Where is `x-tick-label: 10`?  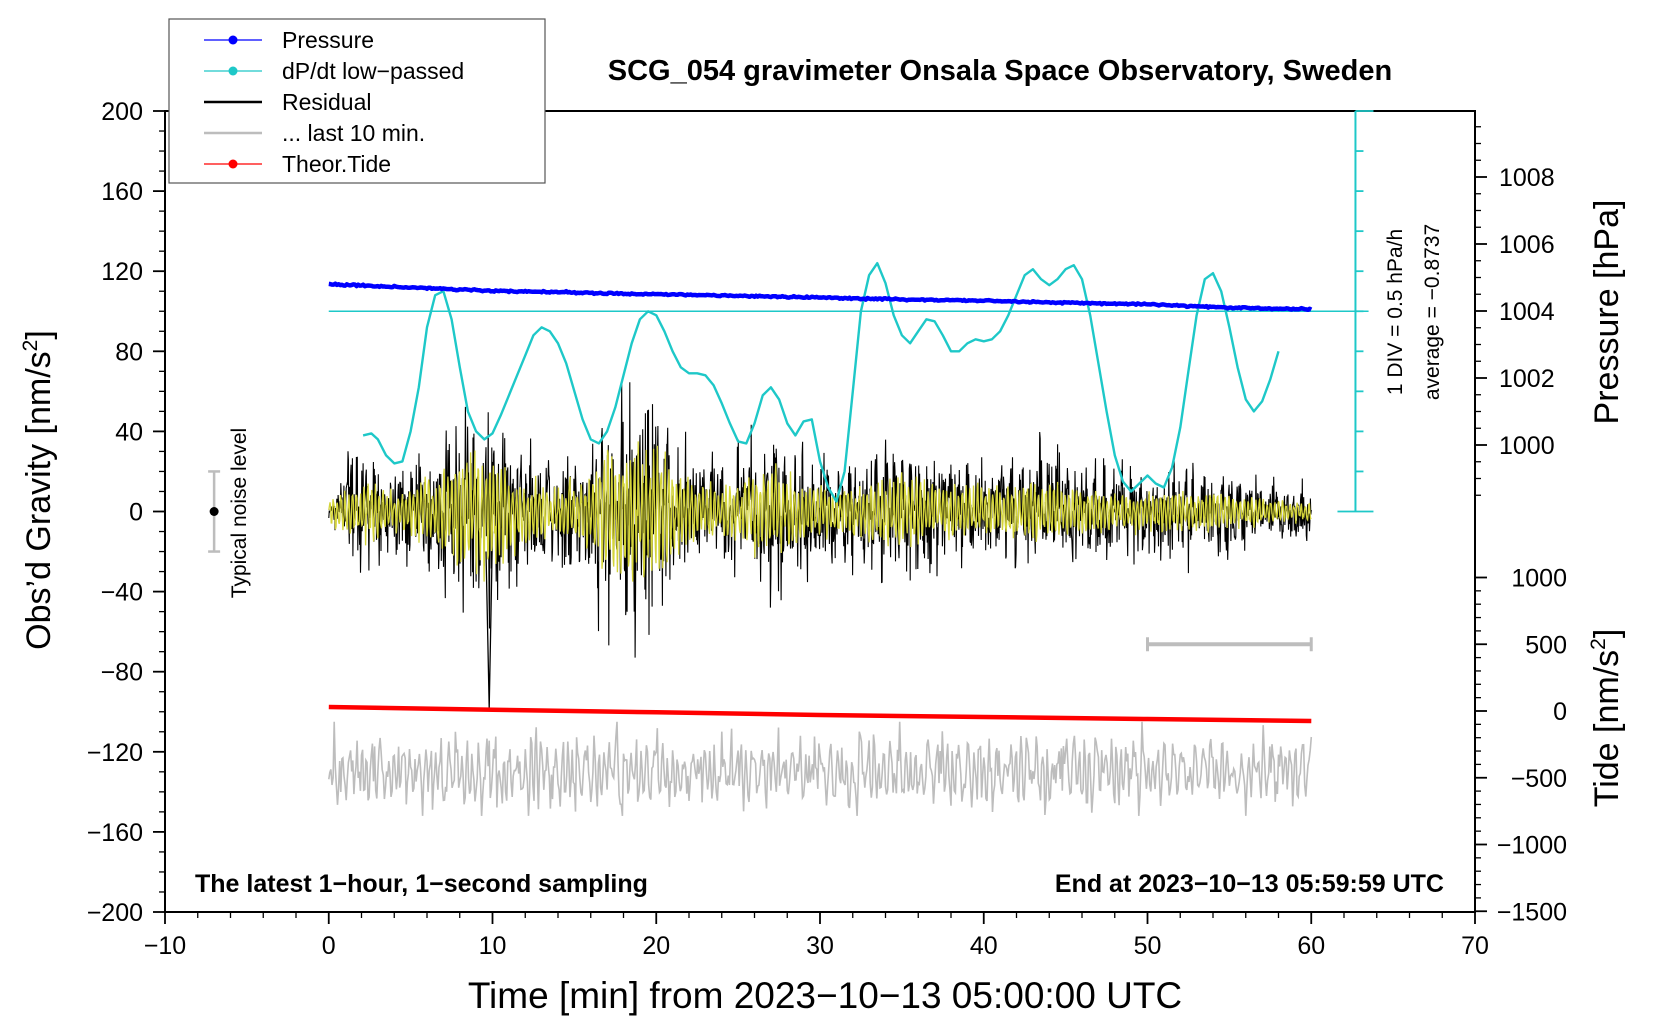 x-tick-label: 10 is located at coordinates (493, 946).